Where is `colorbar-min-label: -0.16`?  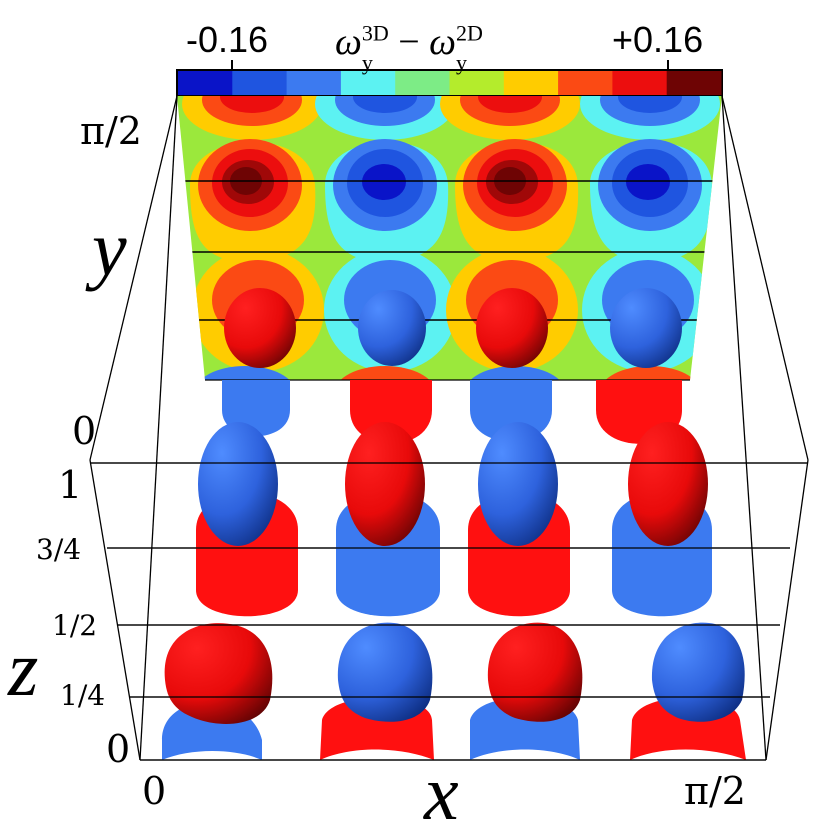
colorbar-min-label: -0.16 is located at coordinates (227, 39).